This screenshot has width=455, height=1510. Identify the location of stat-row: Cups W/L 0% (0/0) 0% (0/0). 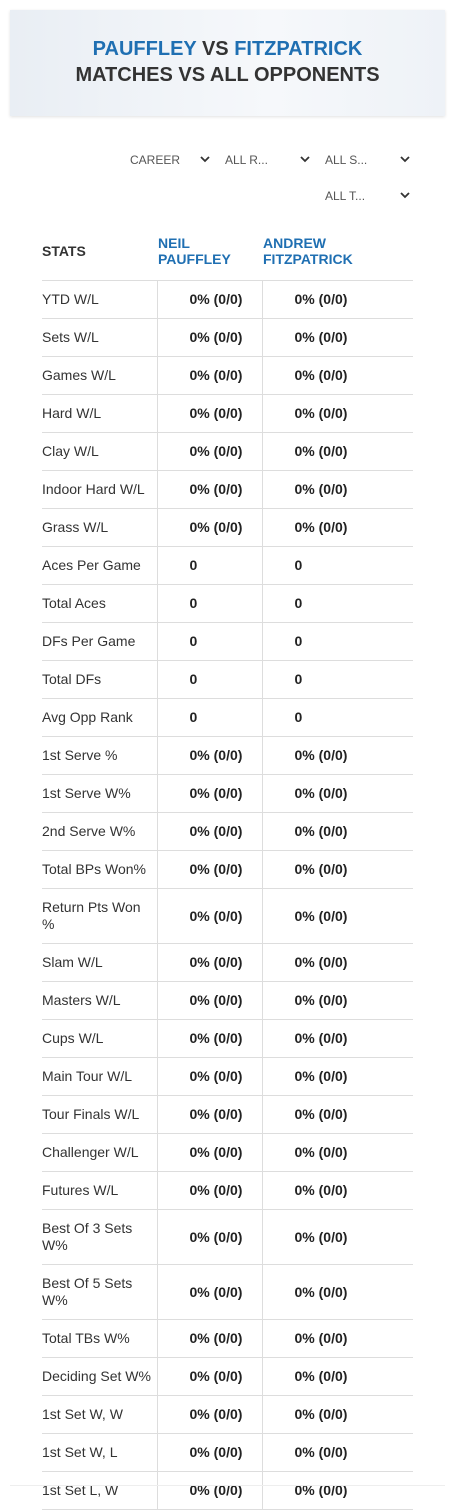
(227, 1038).